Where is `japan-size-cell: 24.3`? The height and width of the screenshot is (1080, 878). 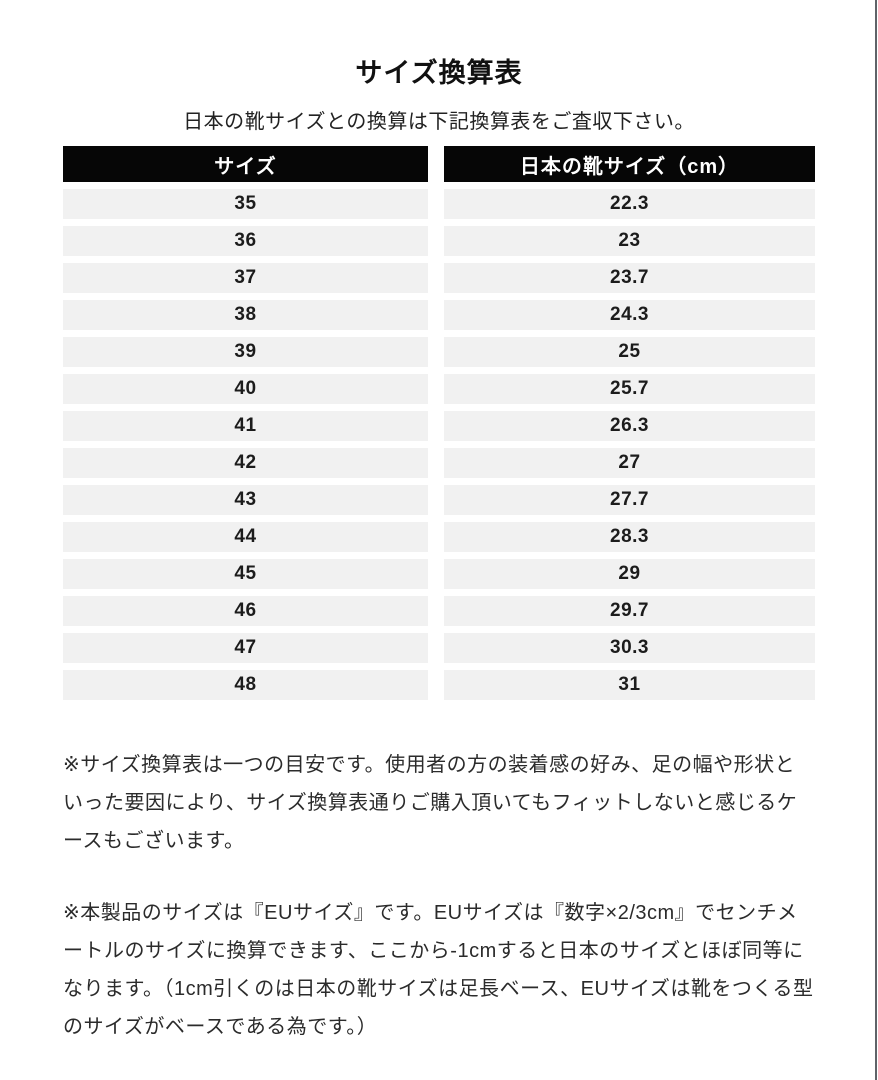 japan-size-cell: 24.3 is located at coordinates (629, 315).